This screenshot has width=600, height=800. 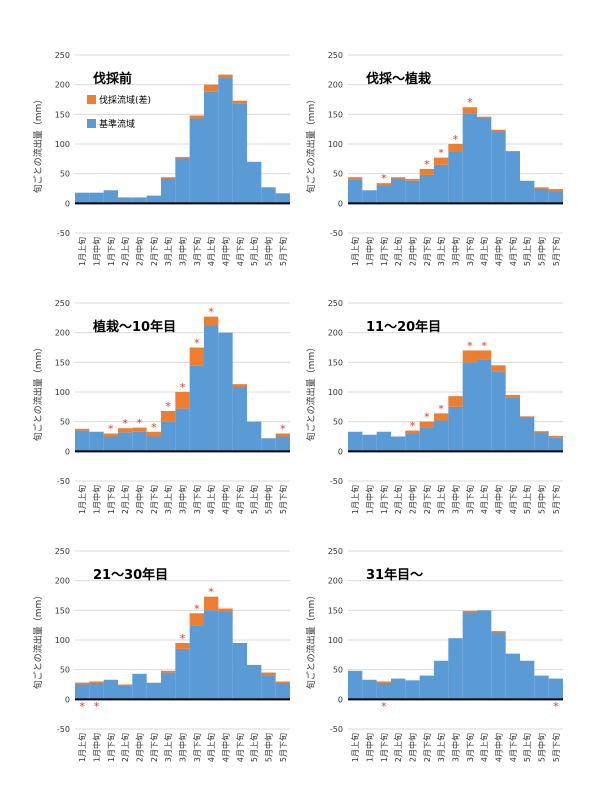 I want to click on chart-title: 植栽～10年目, so click(x=134, y=327).